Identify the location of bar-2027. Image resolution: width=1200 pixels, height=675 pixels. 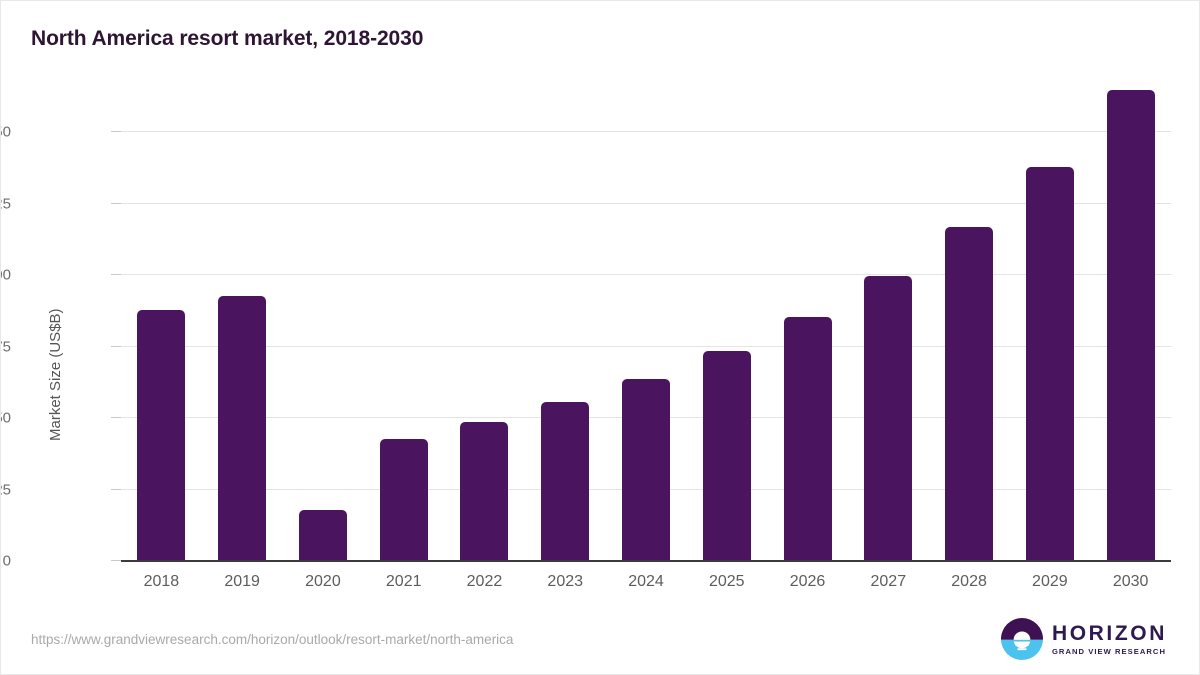
(888, 418).